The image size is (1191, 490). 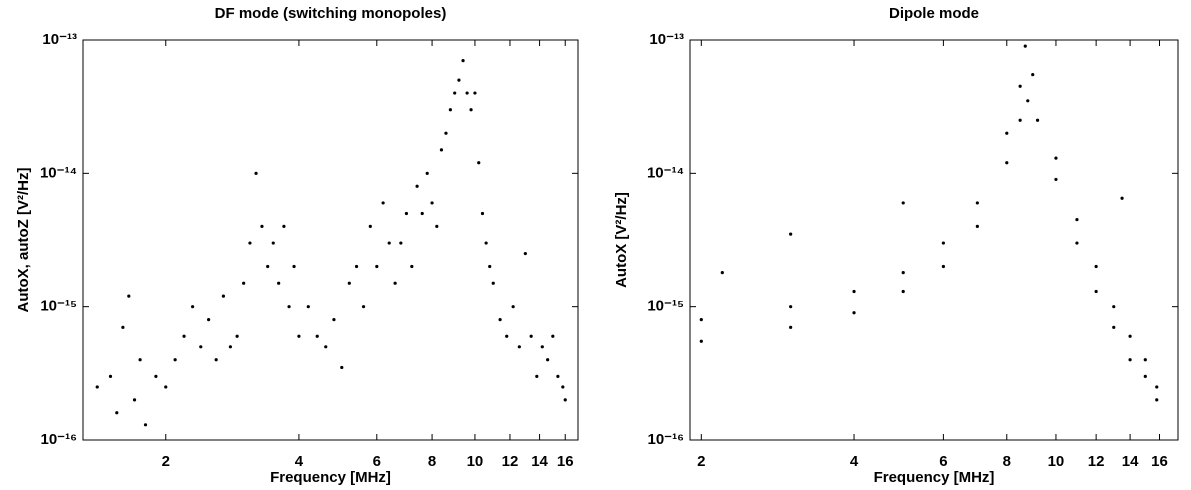 I want to click on y-axis-label: AutoX, autoZ [V²/Hz], so click(x=23, y=240).